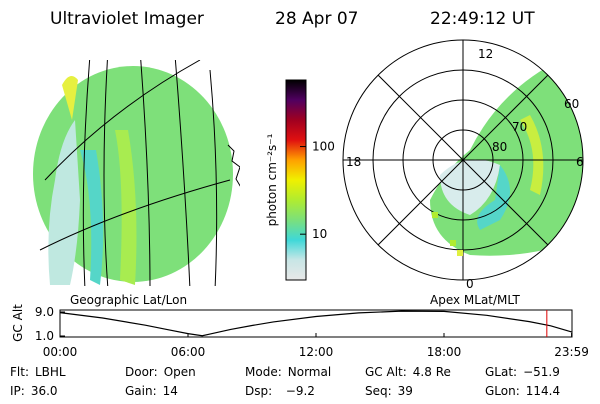  What do you see at coordinates (522, 391) in the screenshot?
I see `status-field: GLon: 114.4` at bounding box center [522, 391].